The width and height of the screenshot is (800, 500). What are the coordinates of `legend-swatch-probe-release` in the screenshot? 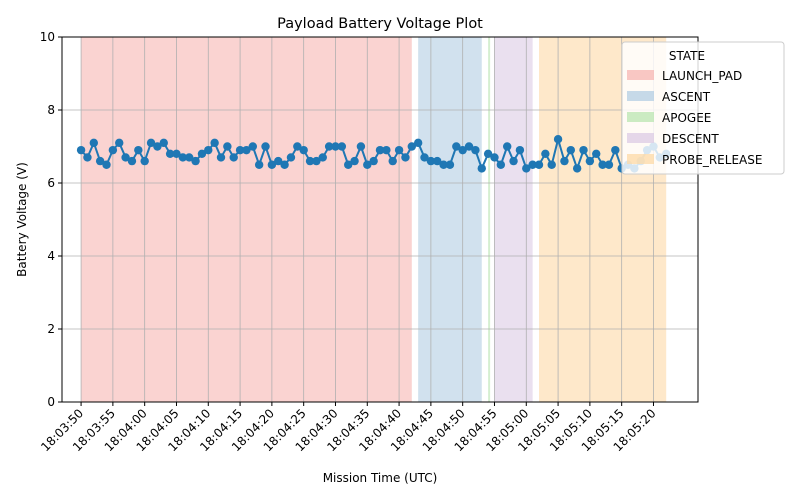 It's located at (640, 159).